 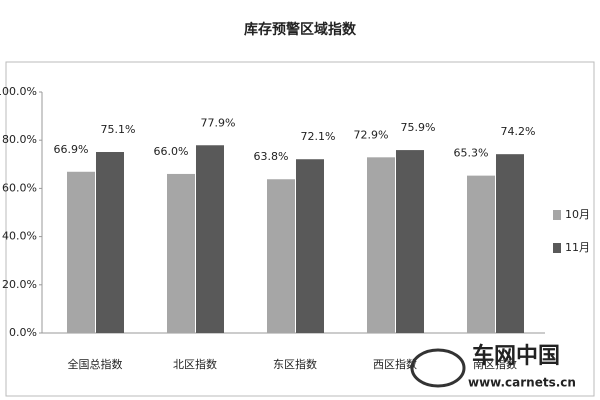 I want to click on x-tick-label: 全国总指数, so click(x=95, y=364).